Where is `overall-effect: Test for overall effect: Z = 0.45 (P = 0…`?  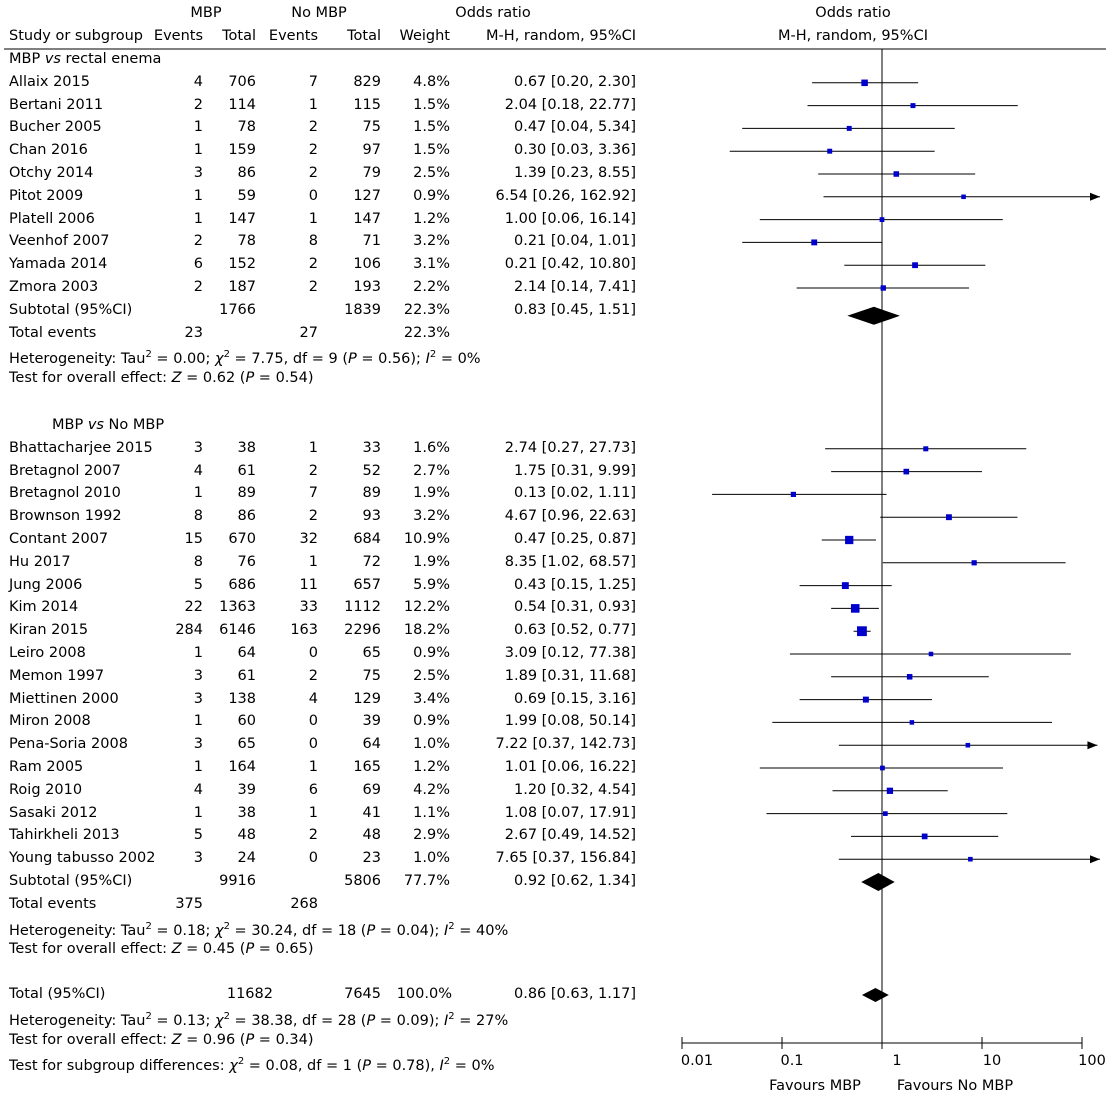 overall-effect: Test for overall effect: Z = 0.45 (P = 0… is located at coordinates (161, 949).